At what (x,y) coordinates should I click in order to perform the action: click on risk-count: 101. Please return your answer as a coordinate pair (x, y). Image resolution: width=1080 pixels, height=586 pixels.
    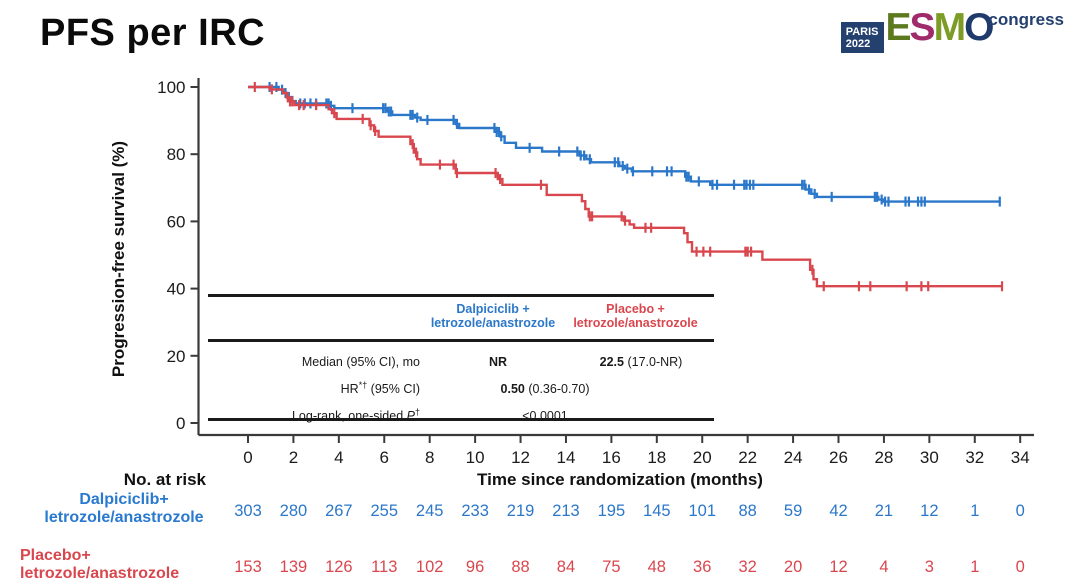
    Looking at the image, I should click on (702, 511).